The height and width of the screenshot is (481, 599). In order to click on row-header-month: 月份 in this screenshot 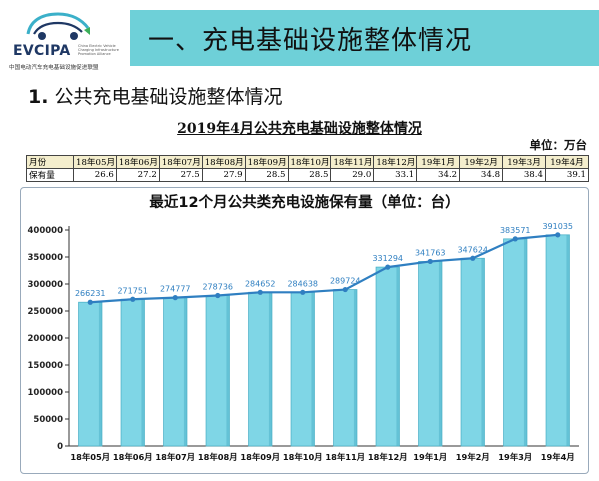, I will do `click(50, 162)`.